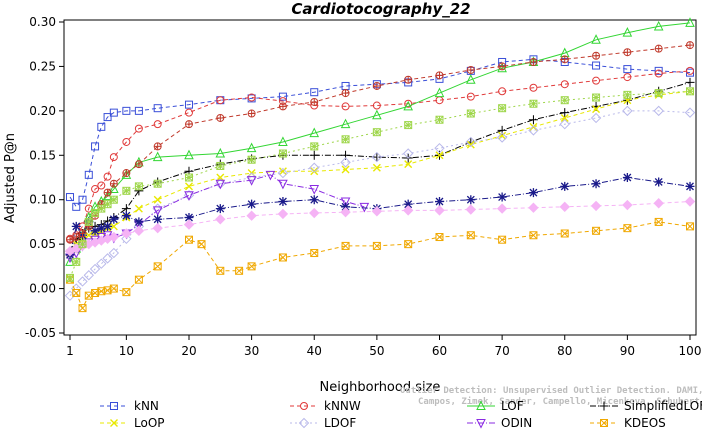 The image size is (702, 438). I want to click on legend-item-loop: LoOP, so click(132, 423).